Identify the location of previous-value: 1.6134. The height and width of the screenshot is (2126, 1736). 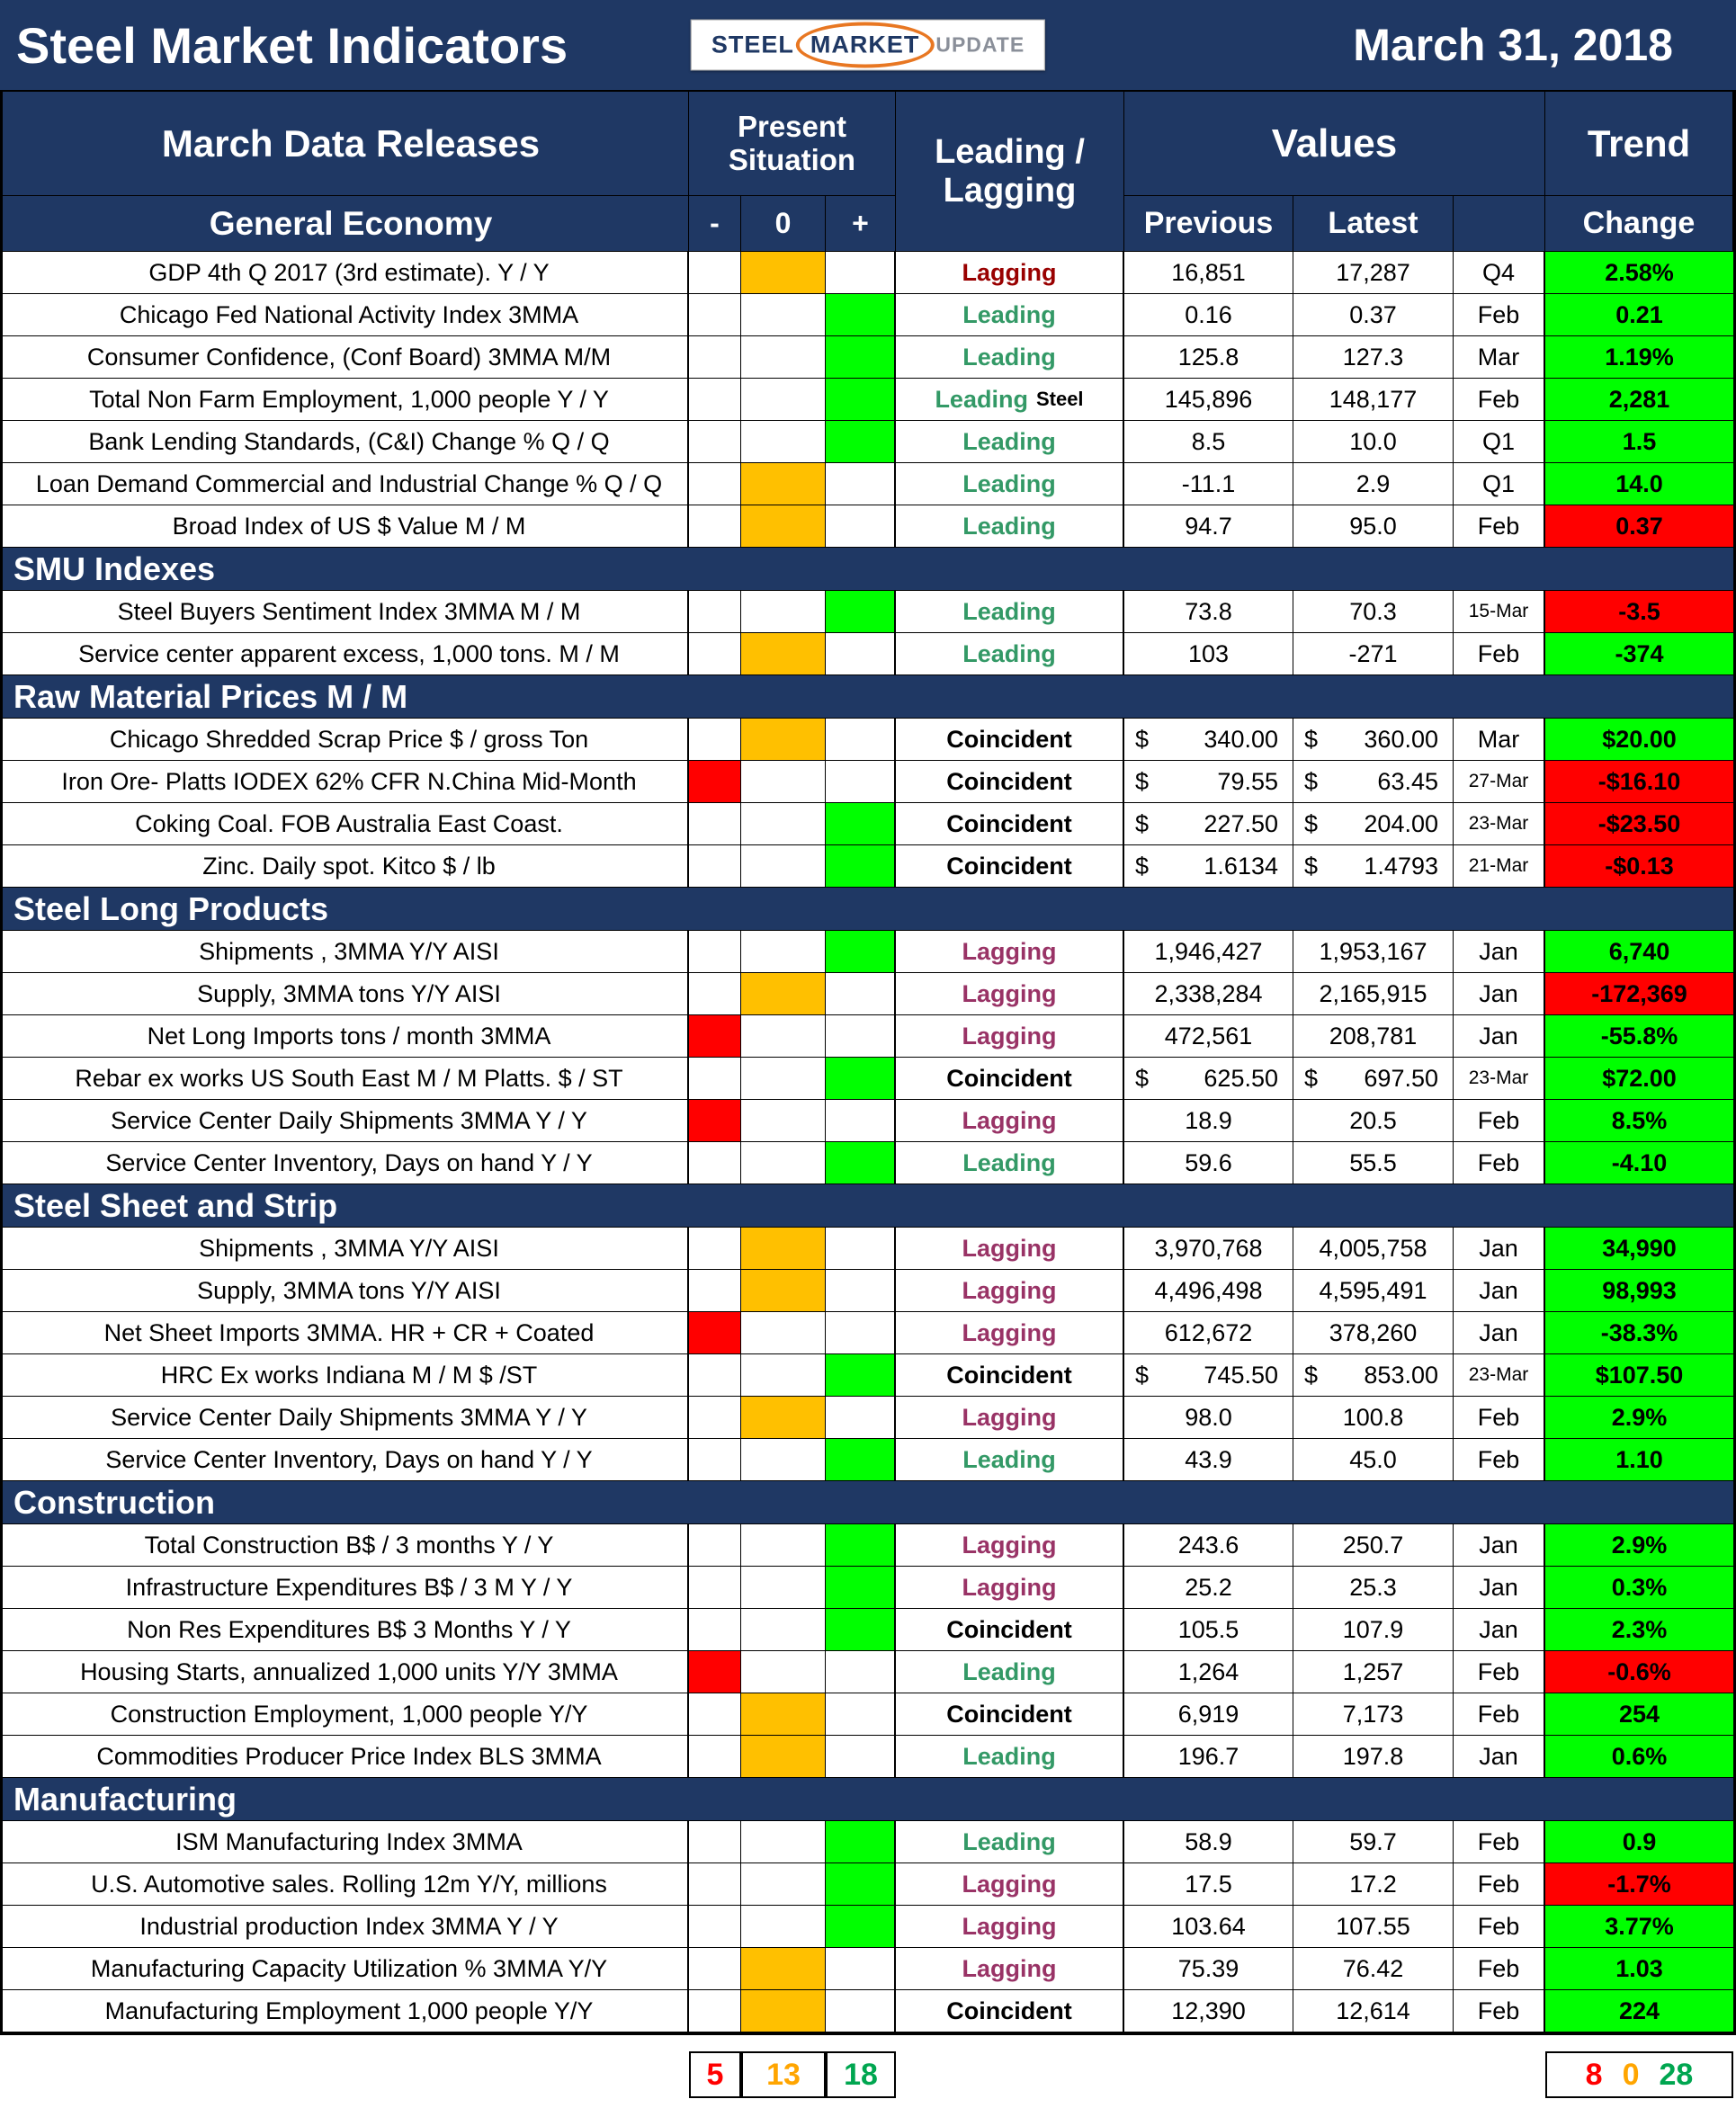
(1241, 866).